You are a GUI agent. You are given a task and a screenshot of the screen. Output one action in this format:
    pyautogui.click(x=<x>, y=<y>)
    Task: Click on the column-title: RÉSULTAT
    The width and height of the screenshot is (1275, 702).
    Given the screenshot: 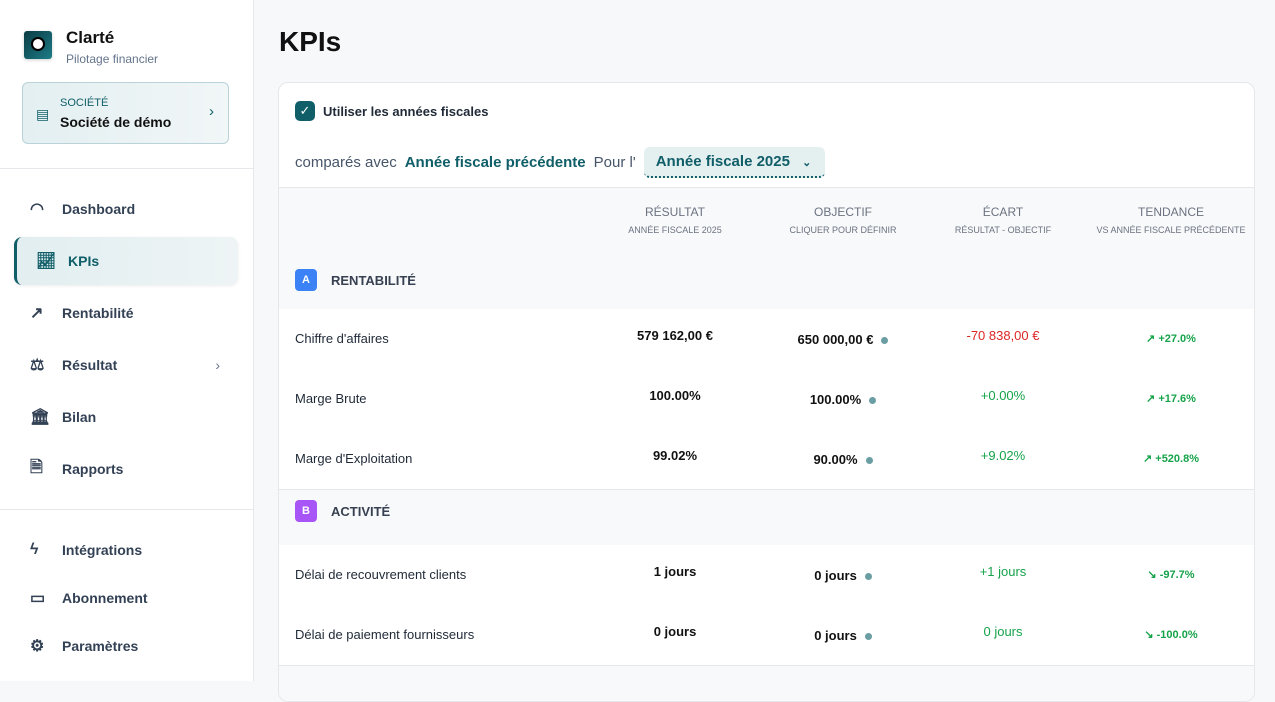 What is the action you would take?
    pyautogui.click(x=674, y=212)
    